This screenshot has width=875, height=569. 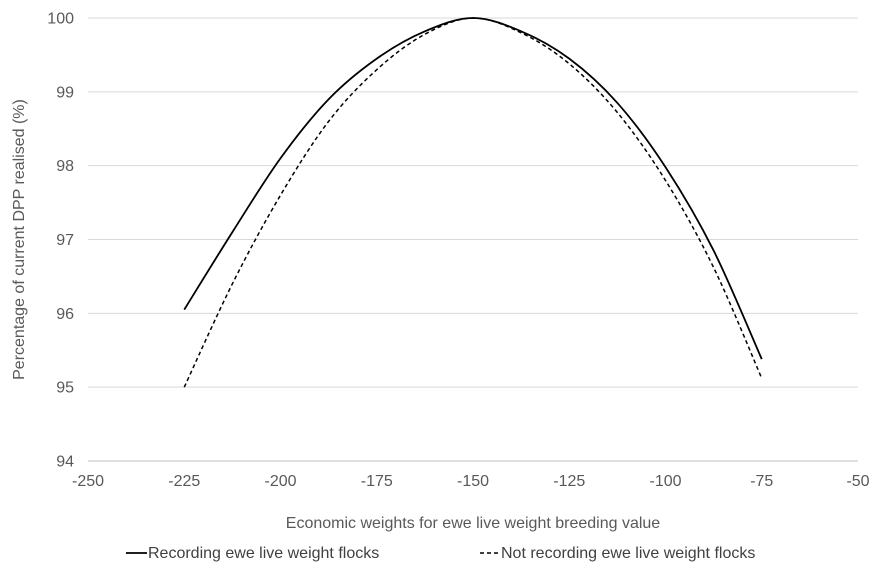 I want to click on y-axis-title: Percentage of current DPP realised (%), so click(x=19, y=239).